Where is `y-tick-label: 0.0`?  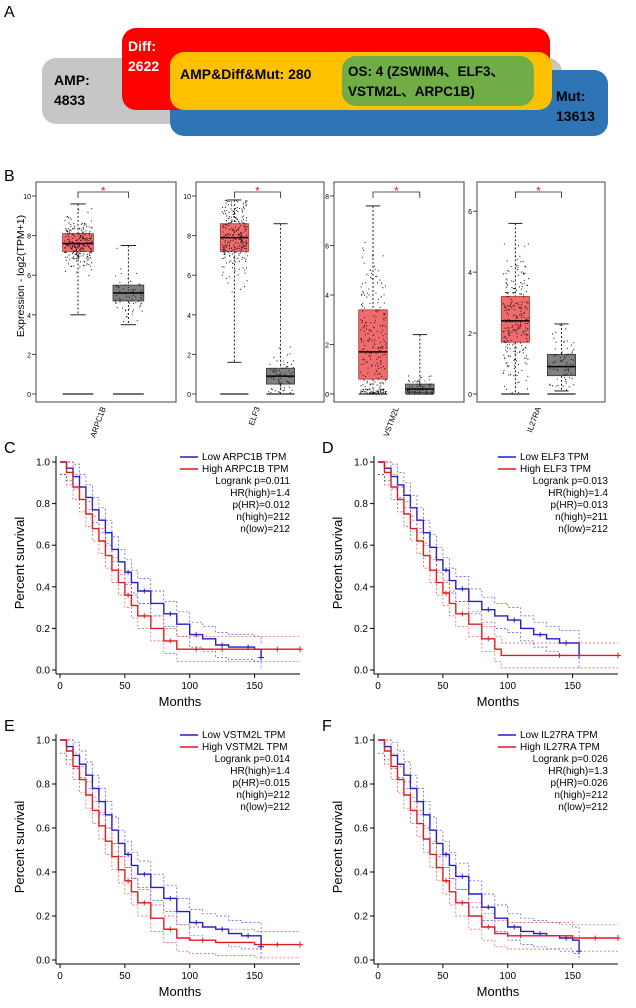
y-tick-label: 0.0 is located at coordinates (43, 671).